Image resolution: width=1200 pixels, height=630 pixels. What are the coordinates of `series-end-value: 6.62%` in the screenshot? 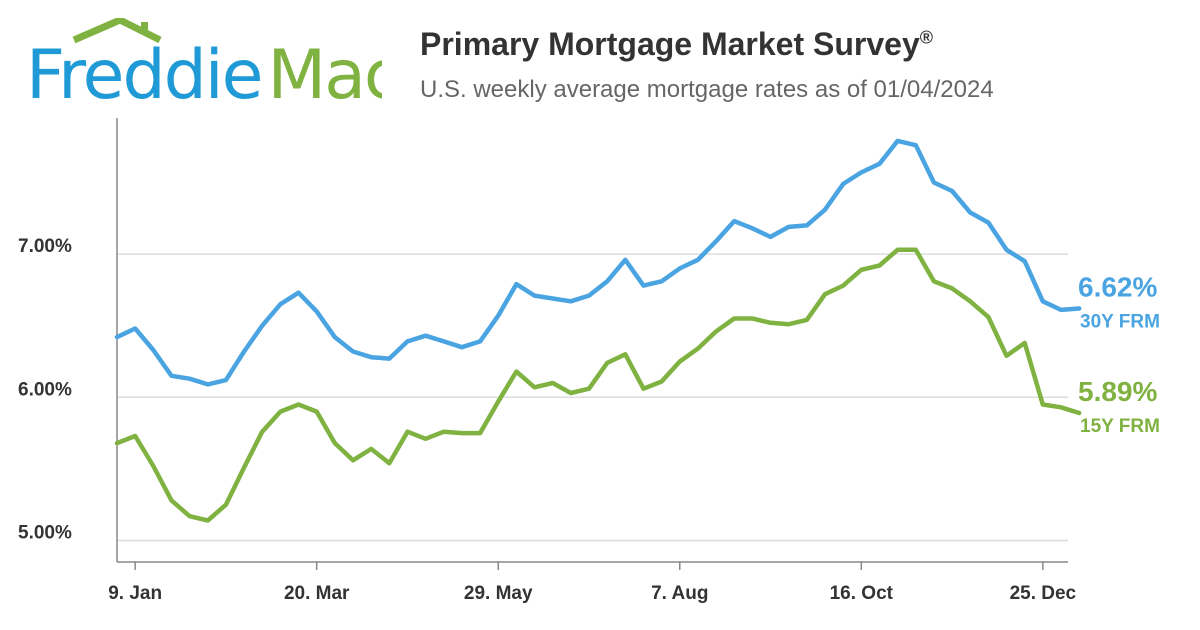 It's located at (1117, 286).